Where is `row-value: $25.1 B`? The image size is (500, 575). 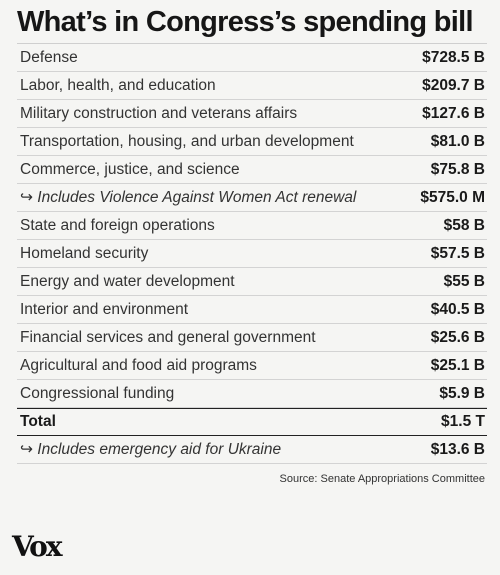 row-value: $25.1 B is located at coordinates (457, 365).